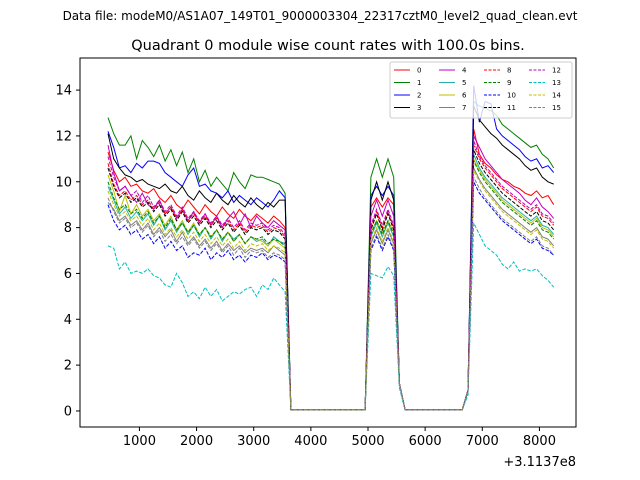 The image size is (640, 480). I want to click on legend-label-13: 13, so click(556, 83).